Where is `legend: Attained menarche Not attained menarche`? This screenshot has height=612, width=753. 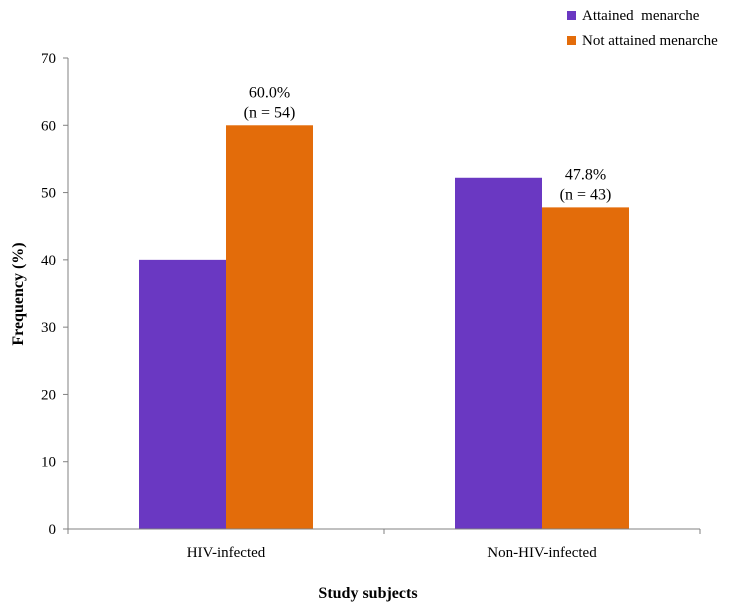
legend: Attained menarche Not attained menarche is located at coordinates (642, 28).